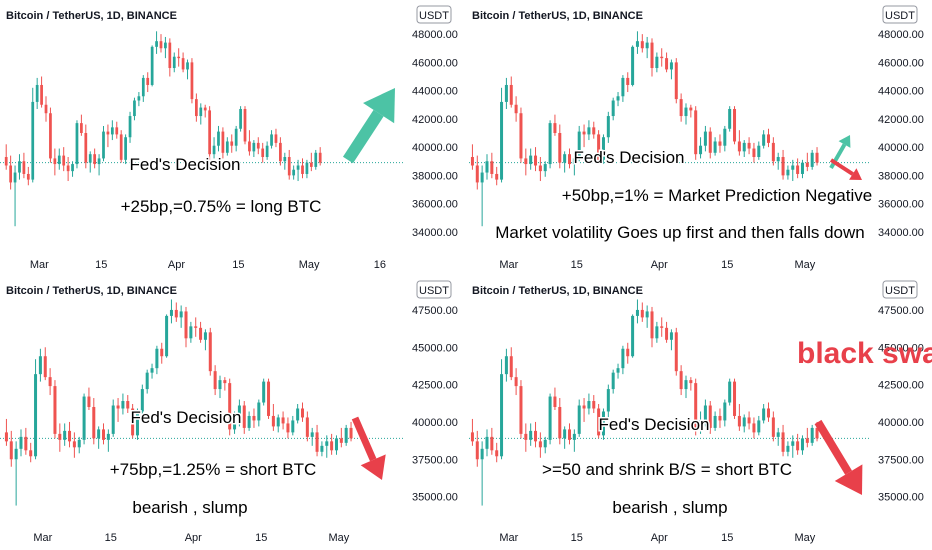 This screenshot has height=550, width=932. I want to click on y-tick-label: 35000.00, so click(435, 498).